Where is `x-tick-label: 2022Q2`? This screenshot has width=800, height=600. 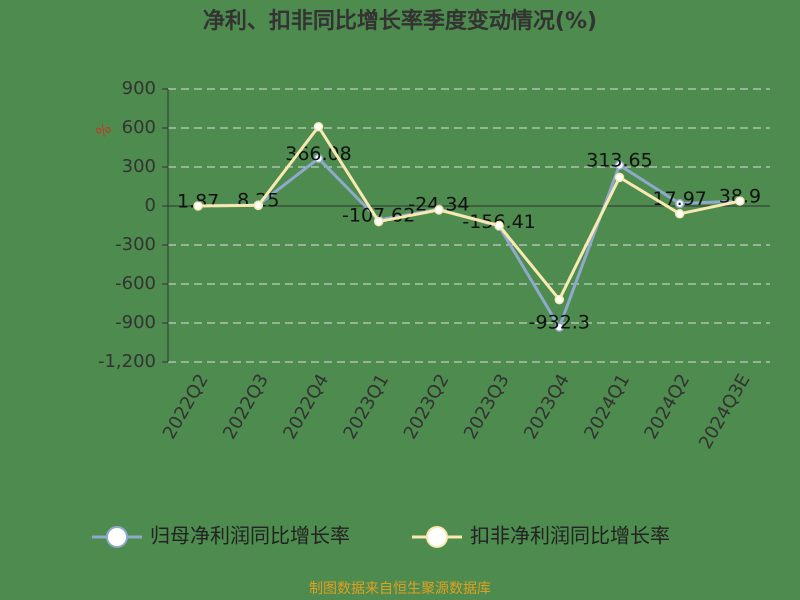
x-tick-label: 2022Q2 is located at coordinates (186, 407).